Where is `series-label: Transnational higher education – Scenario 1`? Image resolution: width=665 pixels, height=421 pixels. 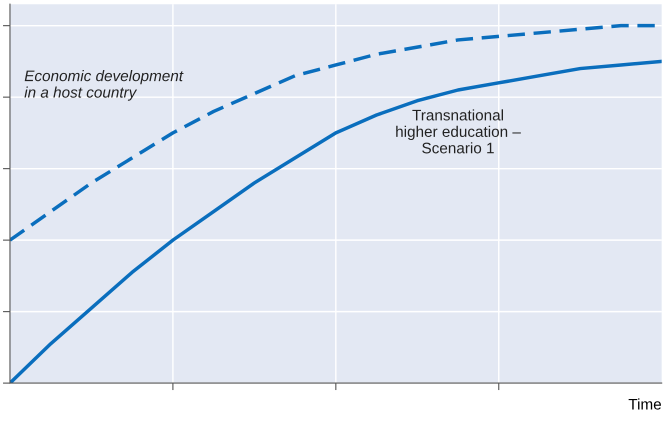
series-label: Transnational higher education – Scenario 1 is located at coordinates (458, 131).